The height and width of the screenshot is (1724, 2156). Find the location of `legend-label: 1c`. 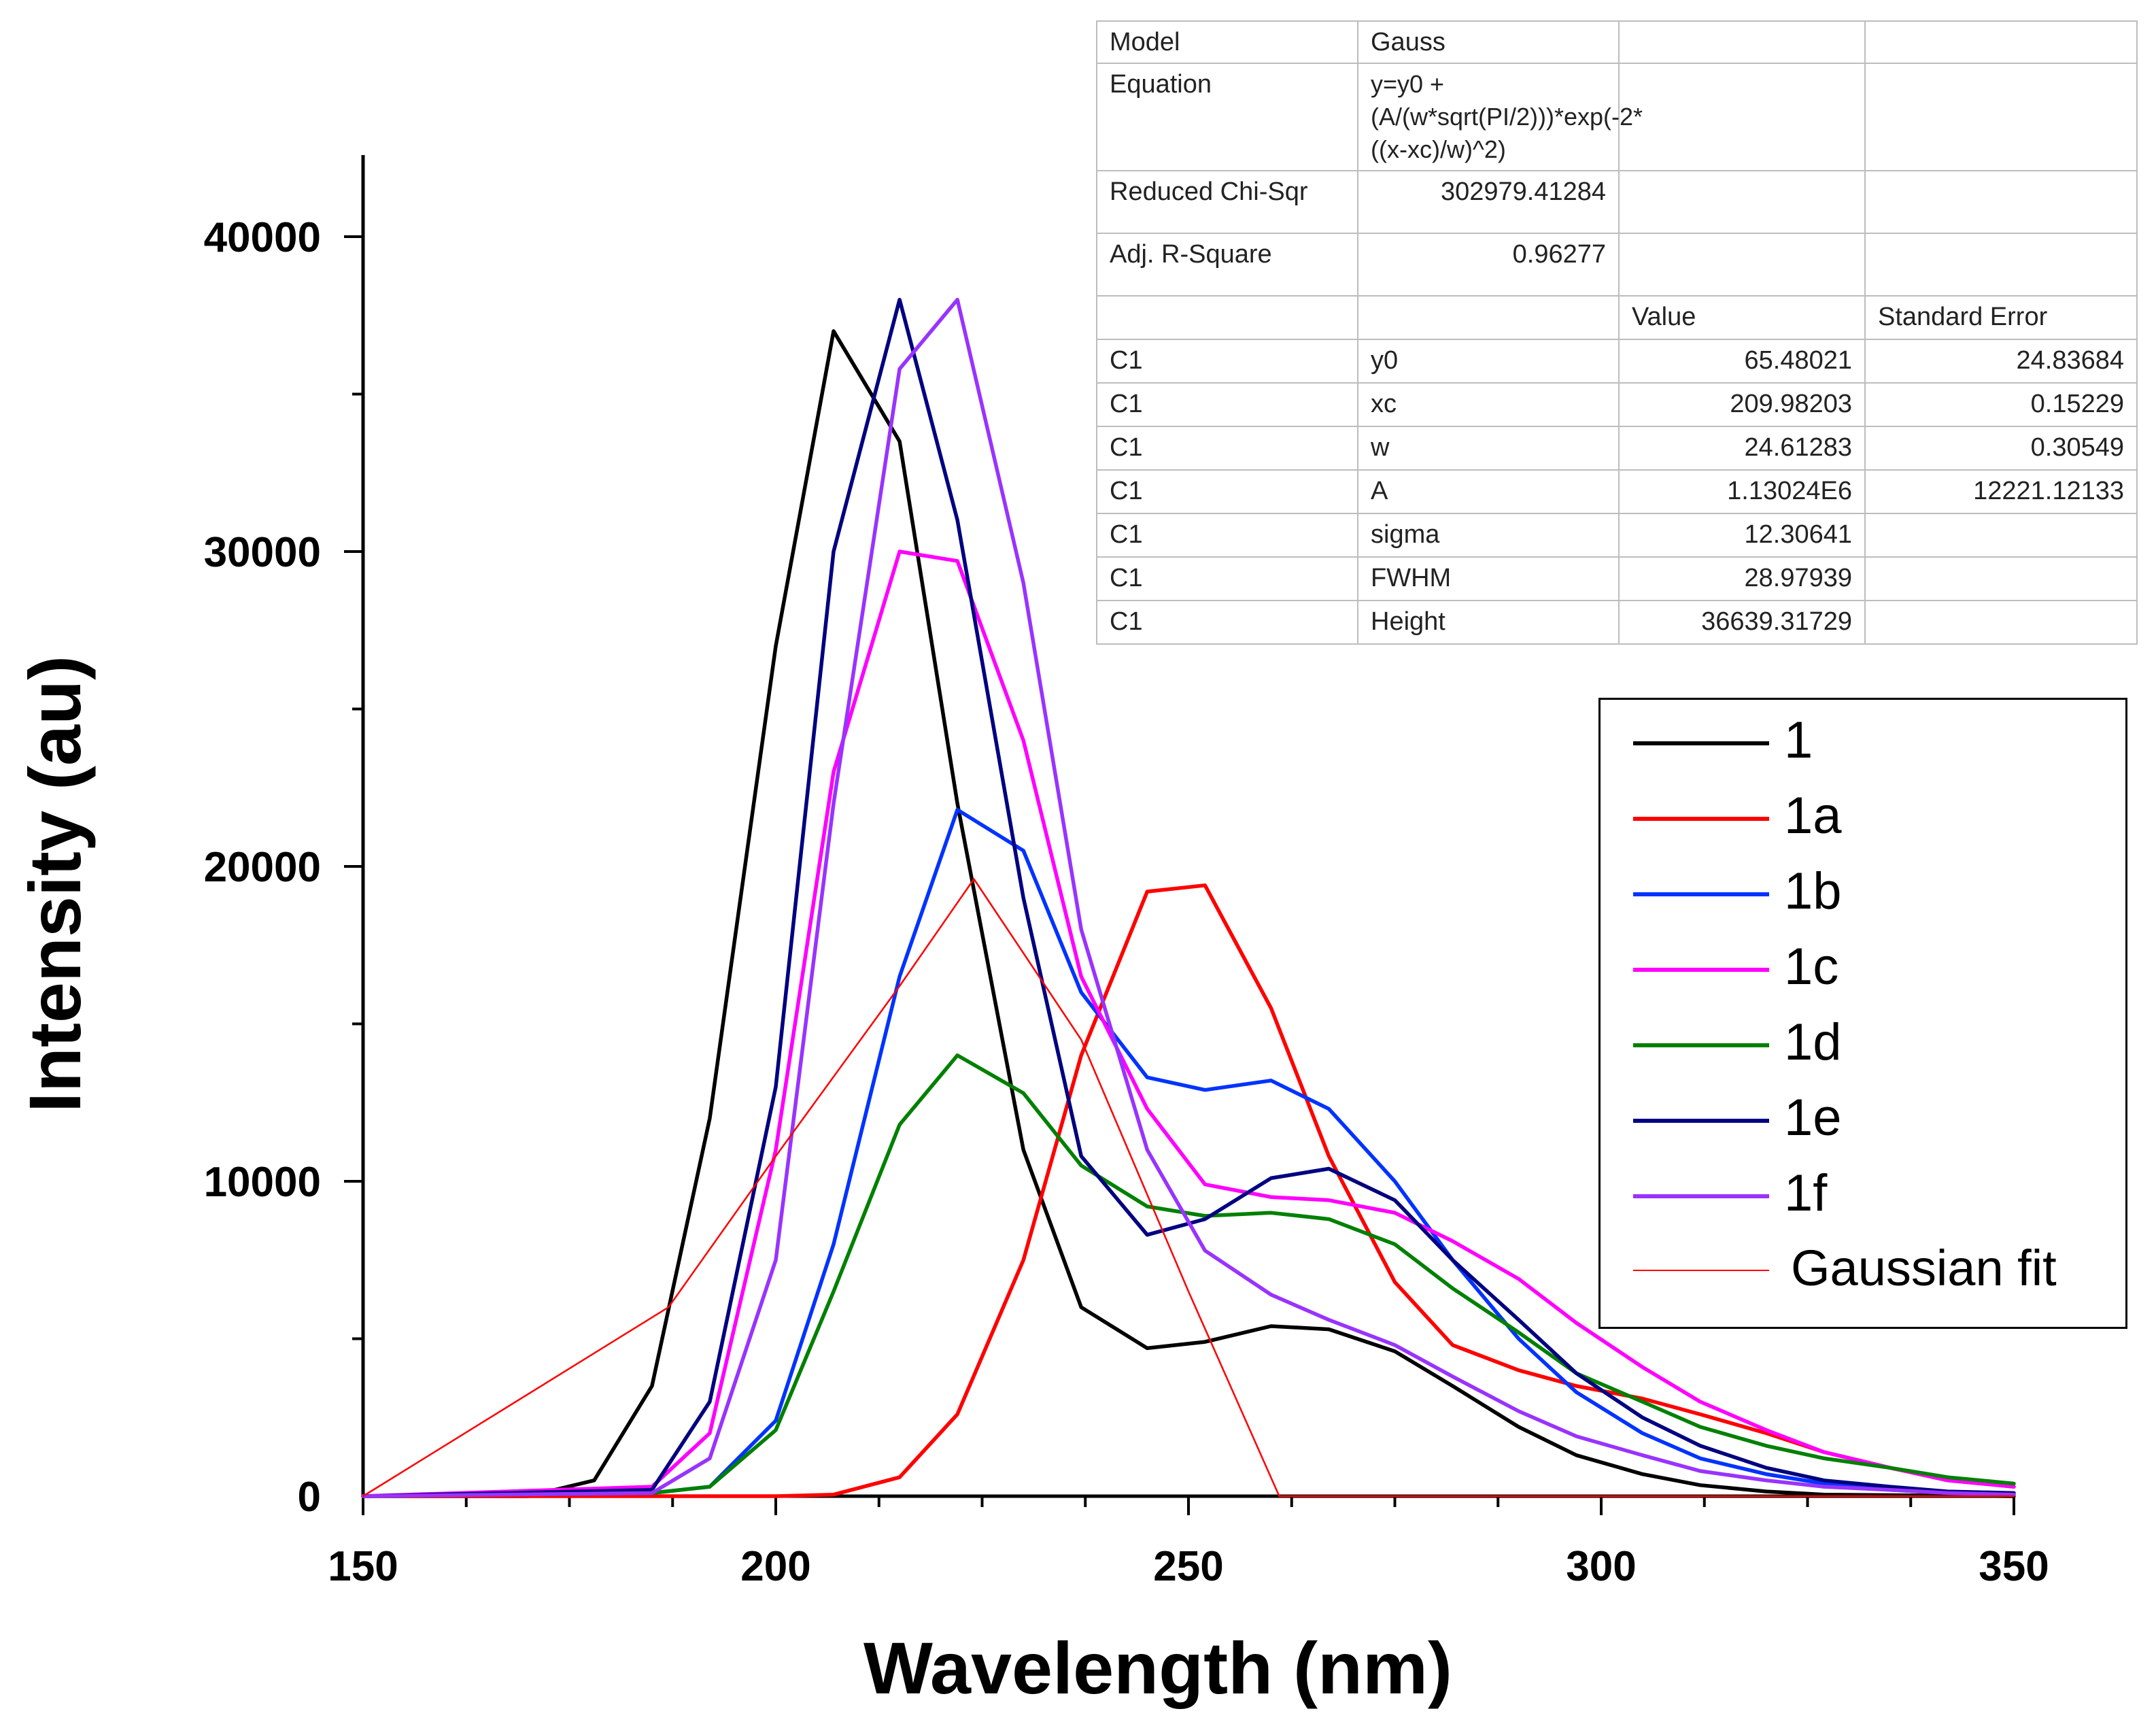

legend-label: 1c is located at coordinates (1811, 967).